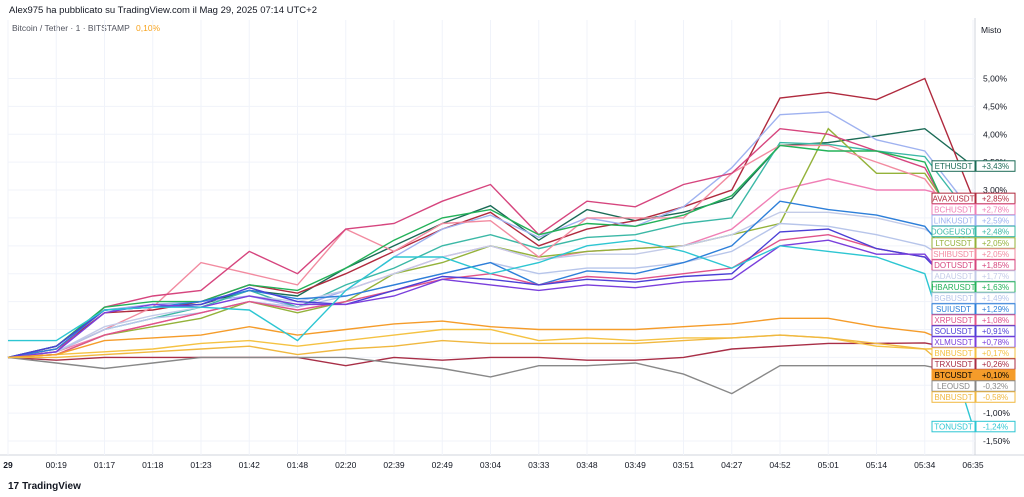  Describe the element at coordinates (953, 298) in the screenshot. I see `series-badge-name: BGBUSDT` at that location.